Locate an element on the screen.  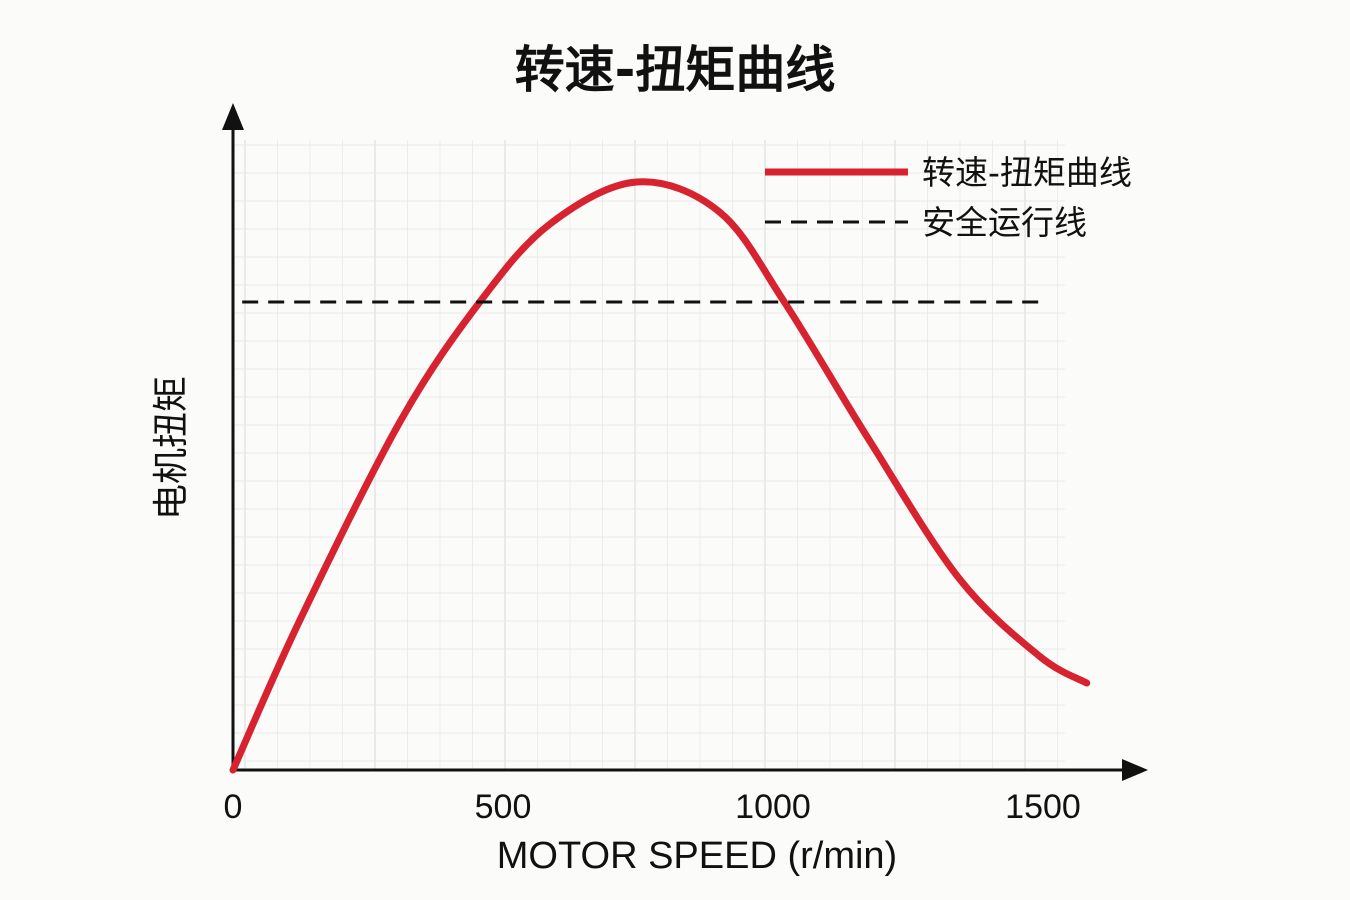
x-tick-label: 500 is located at coordinates (503, 807).